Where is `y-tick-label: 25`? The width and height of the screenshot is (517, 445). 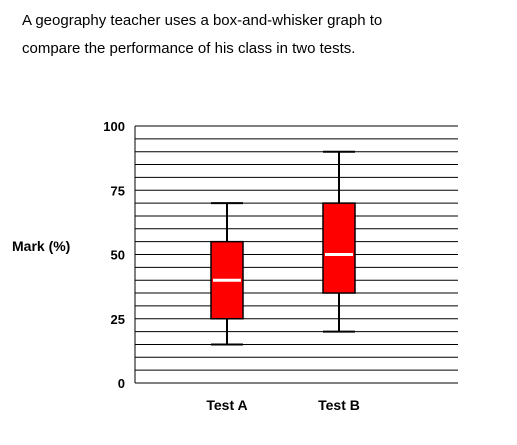
y-tick-label: 25 is located at coordinates (118, 319).